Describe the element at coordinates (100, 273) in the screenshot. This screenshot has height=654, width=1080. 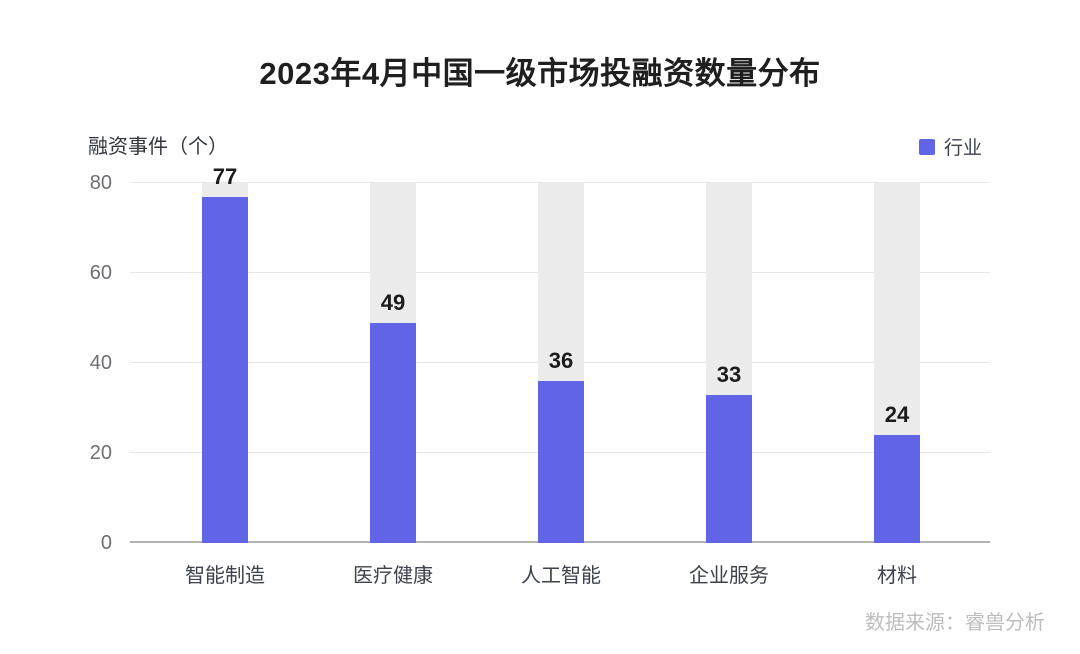
I see `y-tick-label: 60` at that location.